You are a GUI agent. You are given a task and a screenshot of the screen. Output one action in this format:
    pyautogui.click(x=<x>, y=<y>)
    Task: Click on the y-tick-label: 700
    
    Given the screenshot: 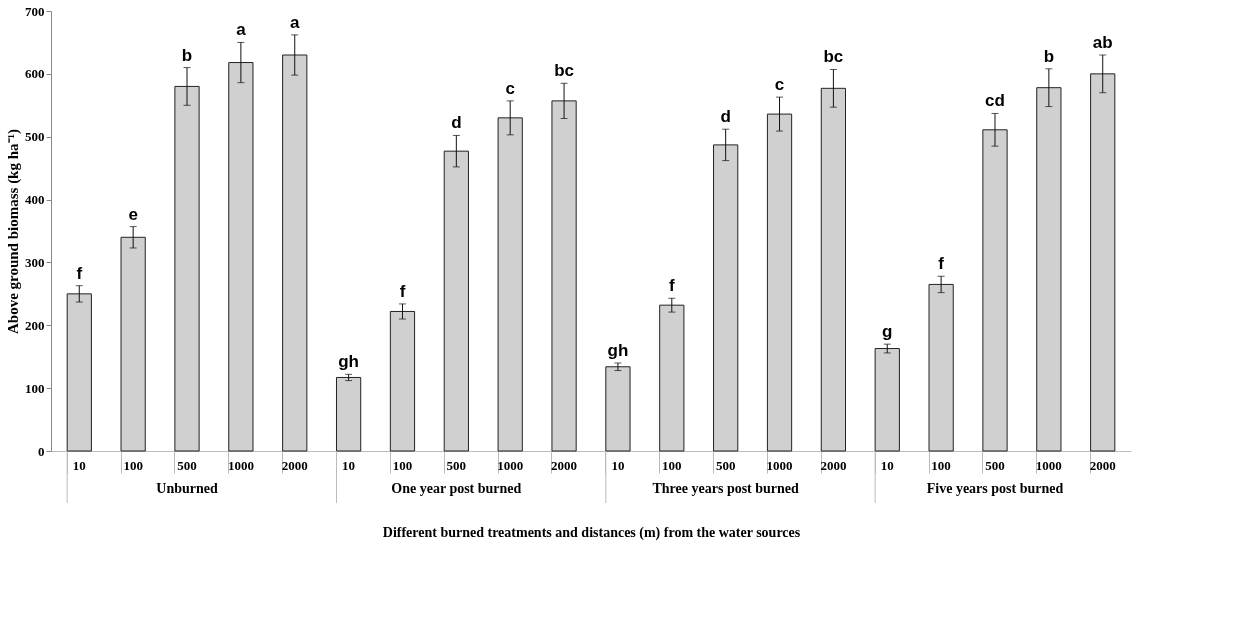 What is the action you would take?
    pyautogui.click(x=35, y=11)
    